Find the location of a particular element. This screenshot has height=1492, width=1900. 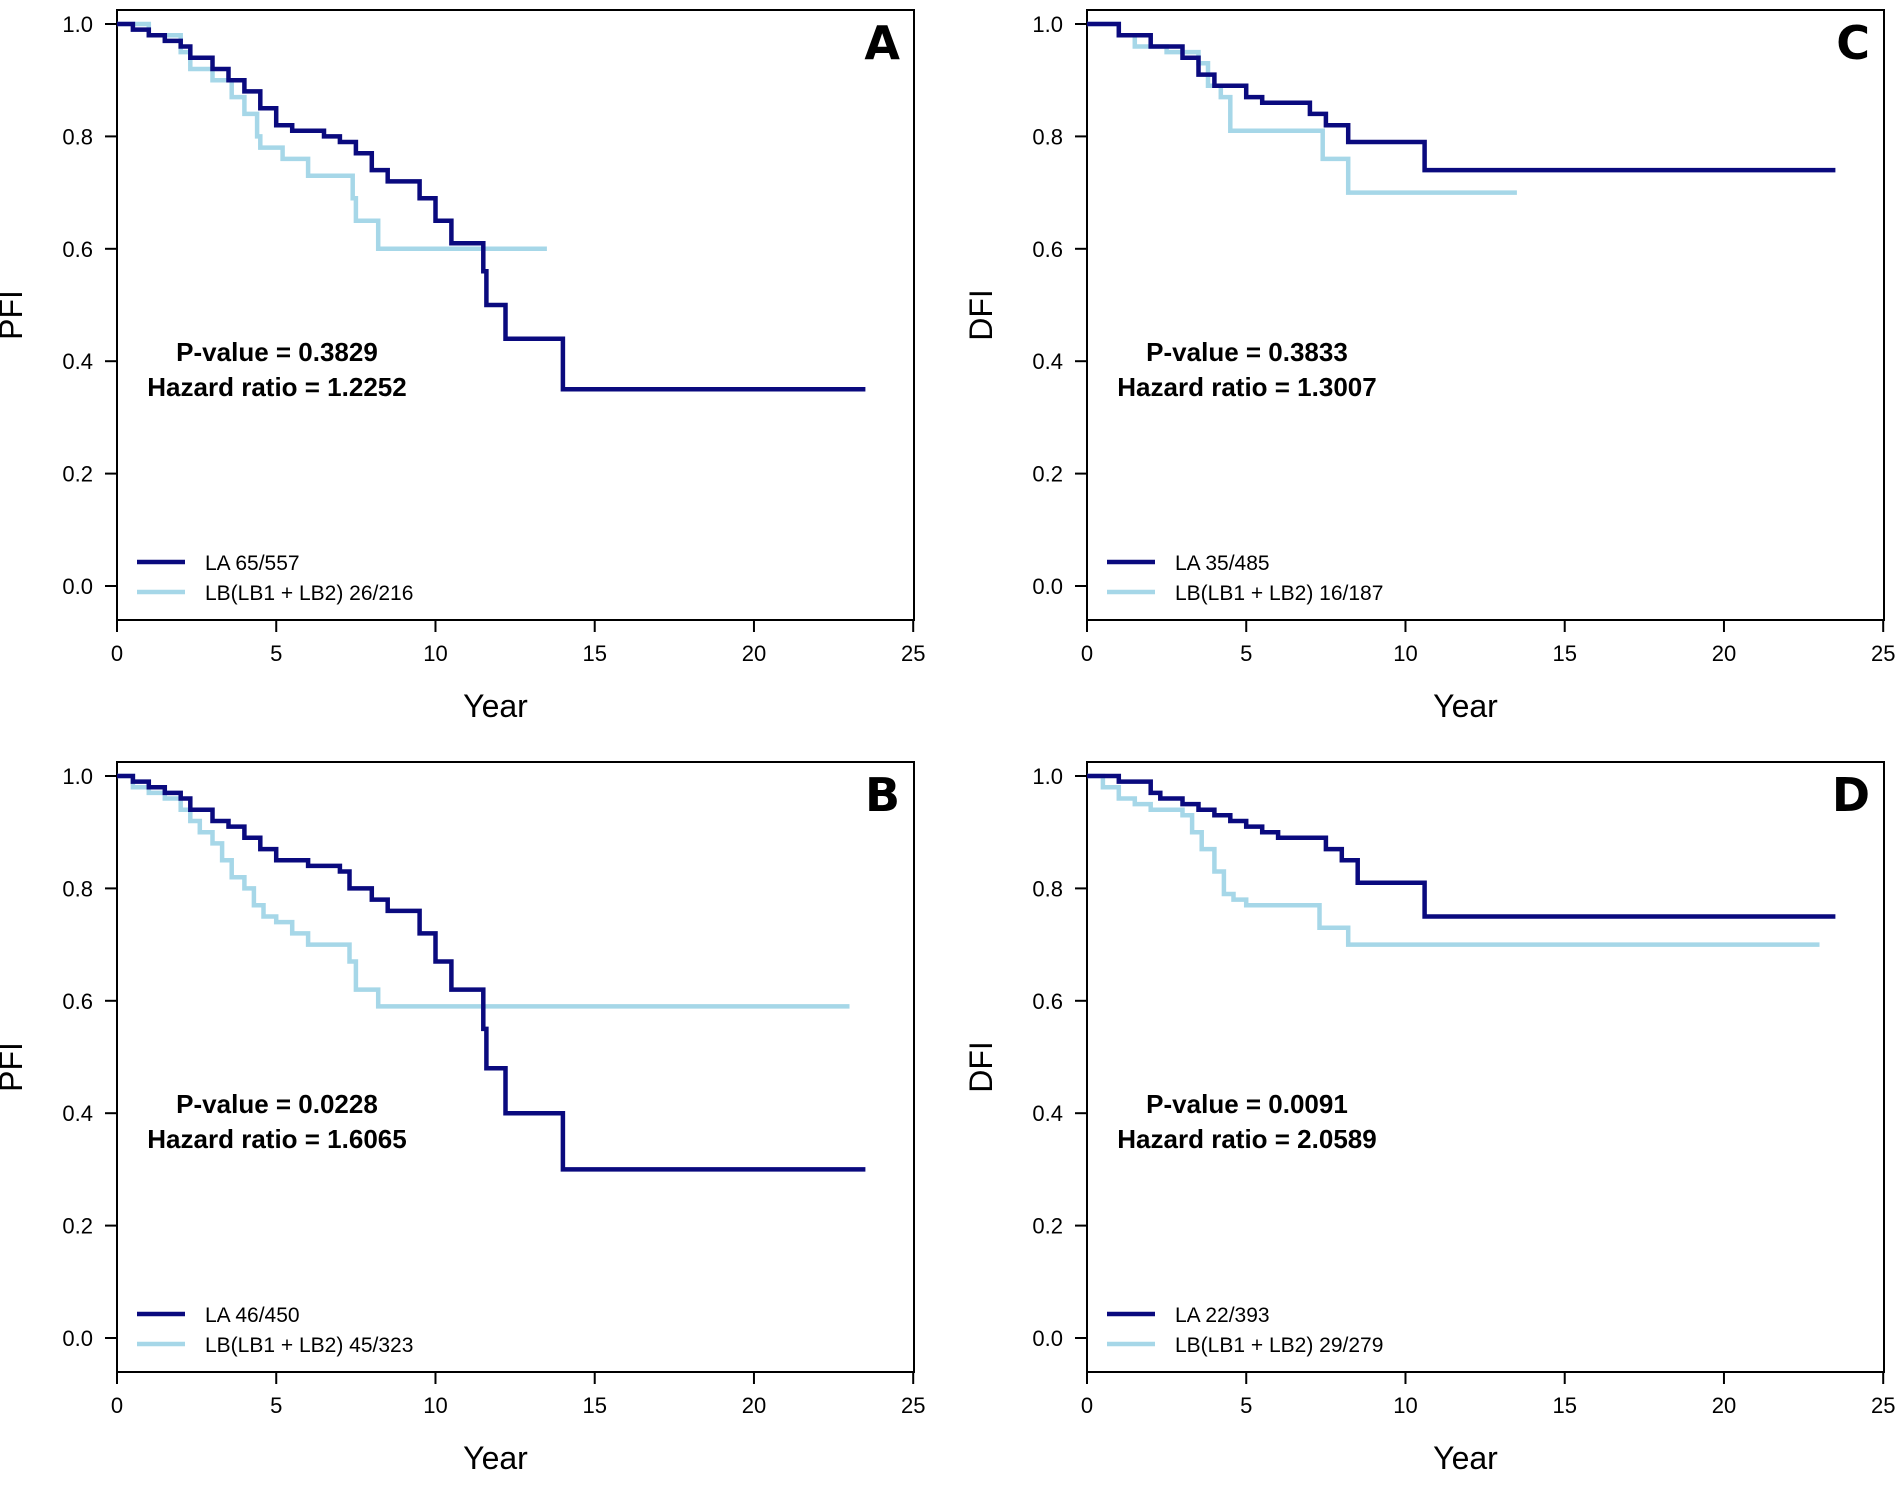

hazard-ratio-text: Hazard ratio = 1.3007 is located at coordinates (1246, 387).